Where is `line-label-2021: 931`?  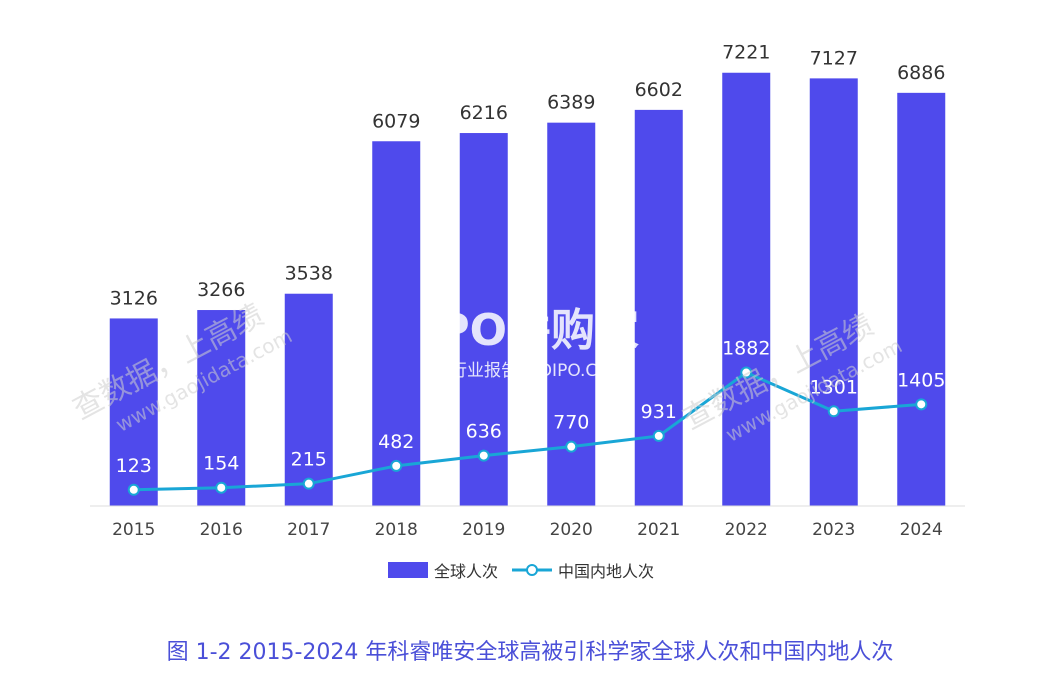
line-label-2021: 931 is located at coordinates (659, 412).